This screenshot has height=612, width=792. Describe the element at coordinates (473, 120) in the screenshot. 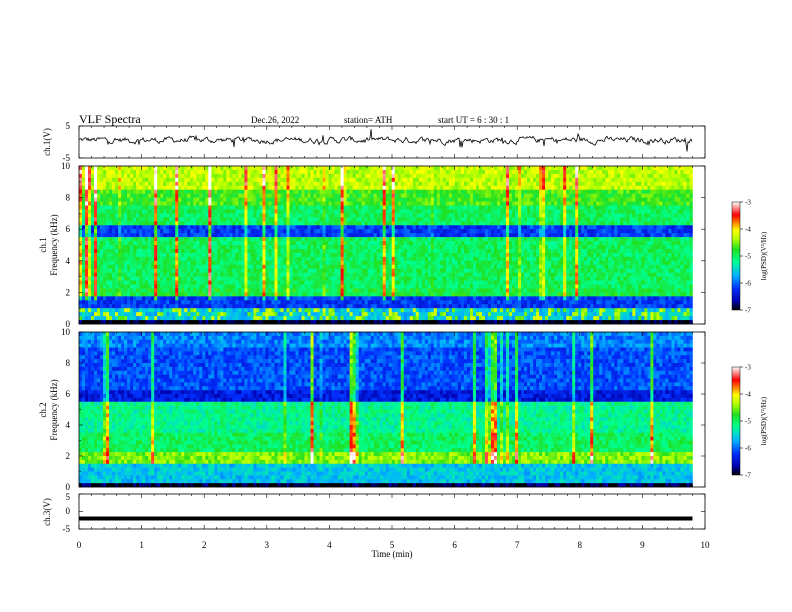

I see `start-time-label: start UT = 6 : 30 : 1` at that location.